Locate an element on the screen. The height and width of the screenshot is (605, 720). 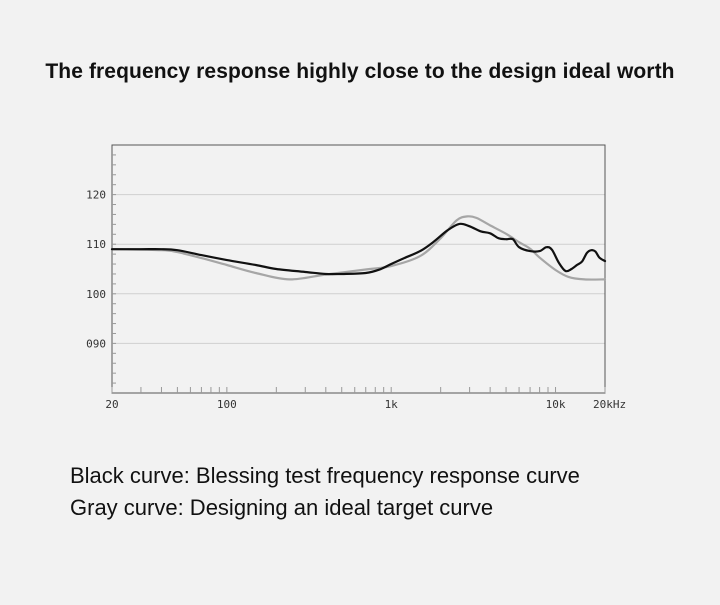
gray-target-curve is located at coordinates (358, 248).